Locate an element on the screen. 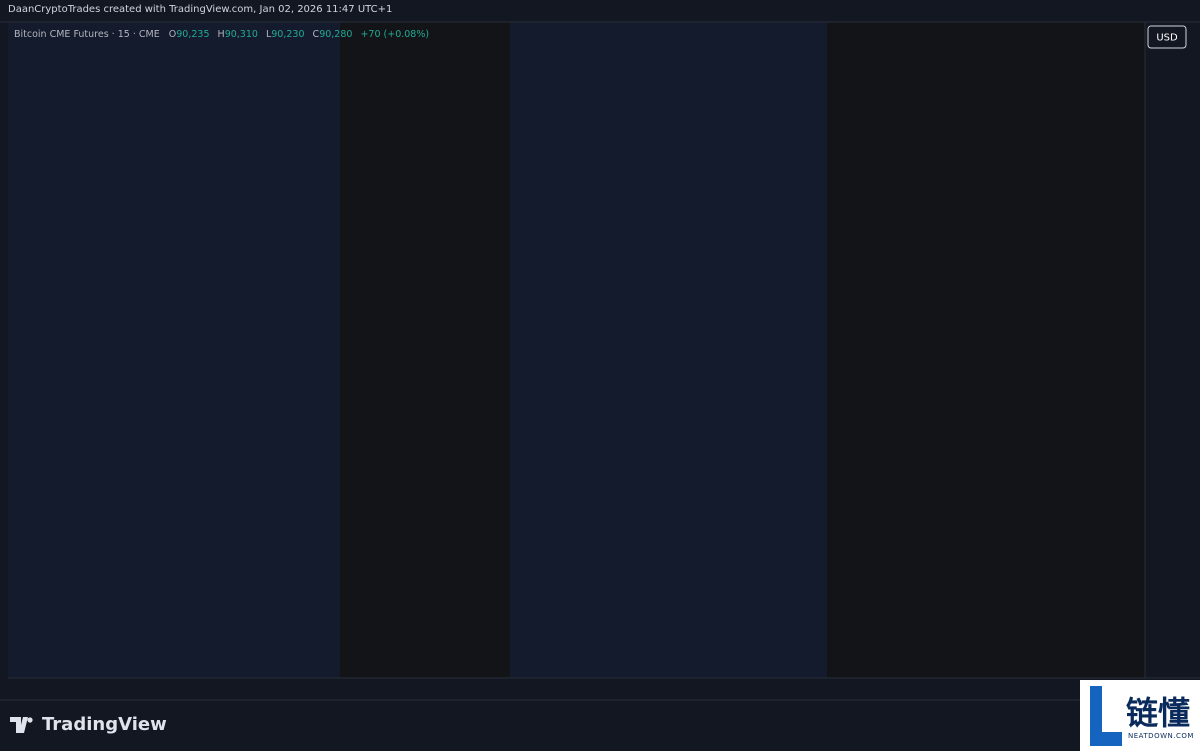 The width and height of the screenshot is (1200, 751). legend-value: 90,235 is located at coordinates (193, 34).